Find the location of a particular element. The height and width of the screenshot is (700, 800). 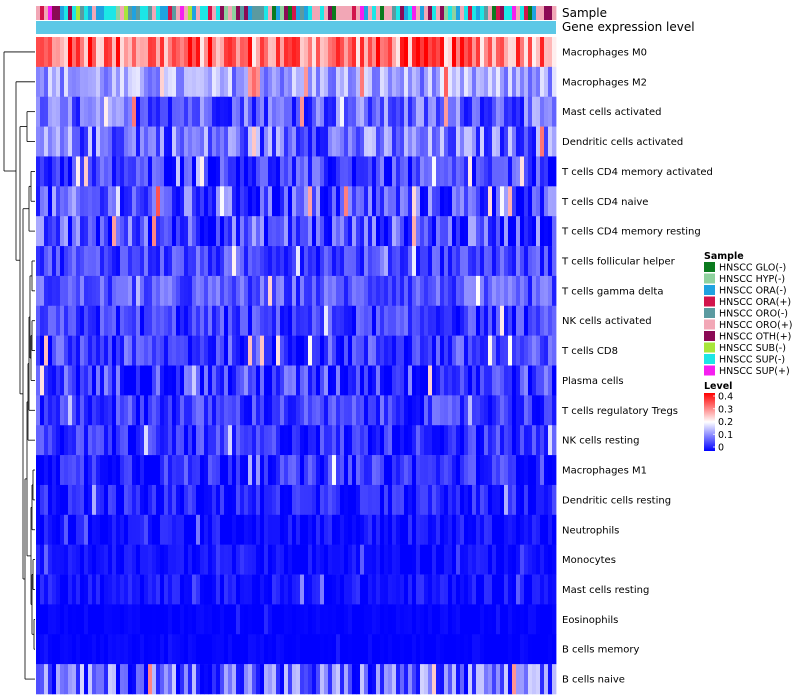

level-tick-label: 0.3 is located at coordinates (725, 409).